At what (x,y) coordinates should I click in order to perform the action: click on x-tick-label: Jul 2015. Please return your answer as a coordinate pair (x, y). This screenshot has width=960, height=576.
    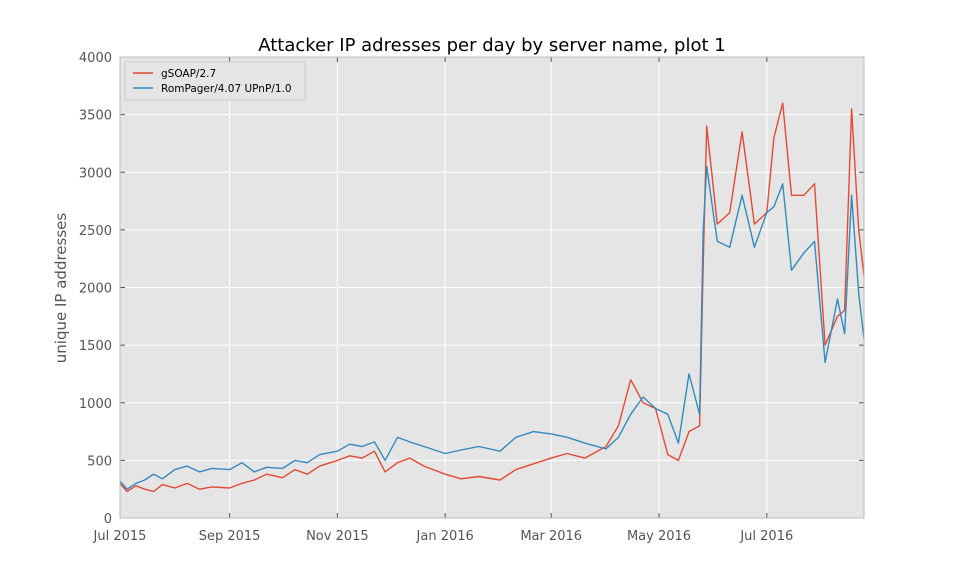
    Looking at the image, I should click on (120, 536).